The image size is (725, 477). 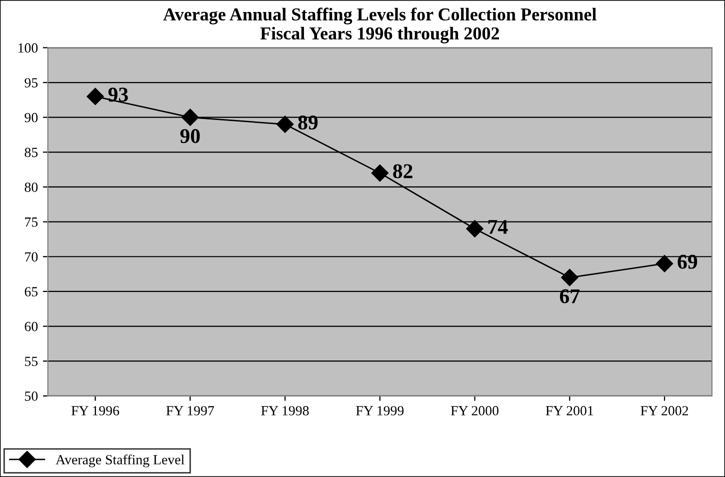 I want to click on x-tick-label: FY 2002, so click(x=664, y=411).